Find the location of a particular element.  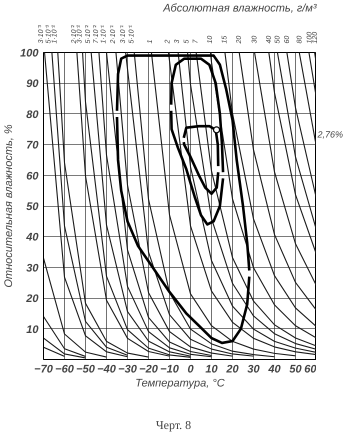

y-tick-label: 90 is located at coordinates (33, 84).